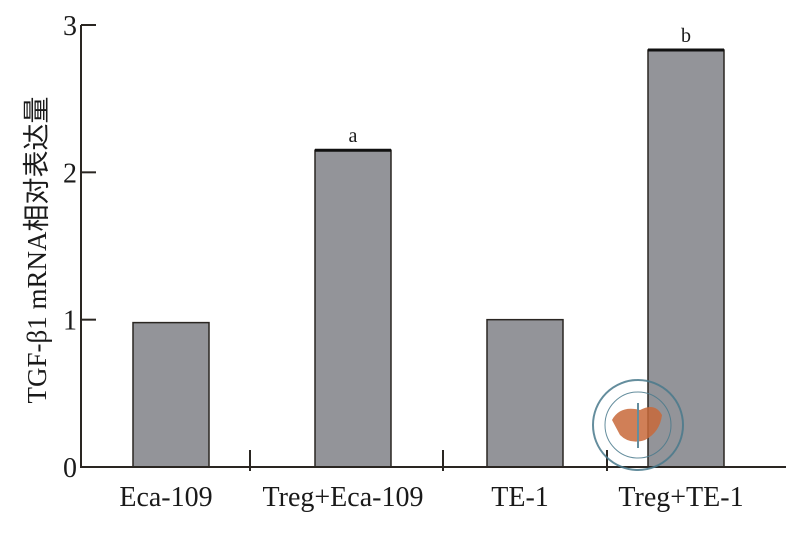 The width and height of the screenshot is (806, 536). Describe the element at coordinates (680, 497) in the screenshot. I see `x-tick-label: Treg+TE-1` at that location.